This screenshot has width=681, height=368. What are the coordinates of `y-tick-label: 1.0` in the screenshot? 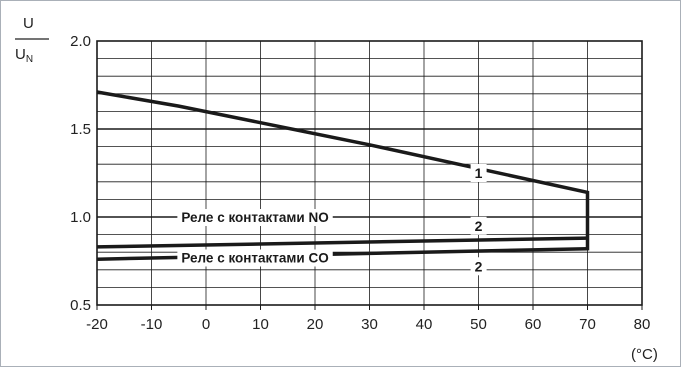 It's located at (80, 217).